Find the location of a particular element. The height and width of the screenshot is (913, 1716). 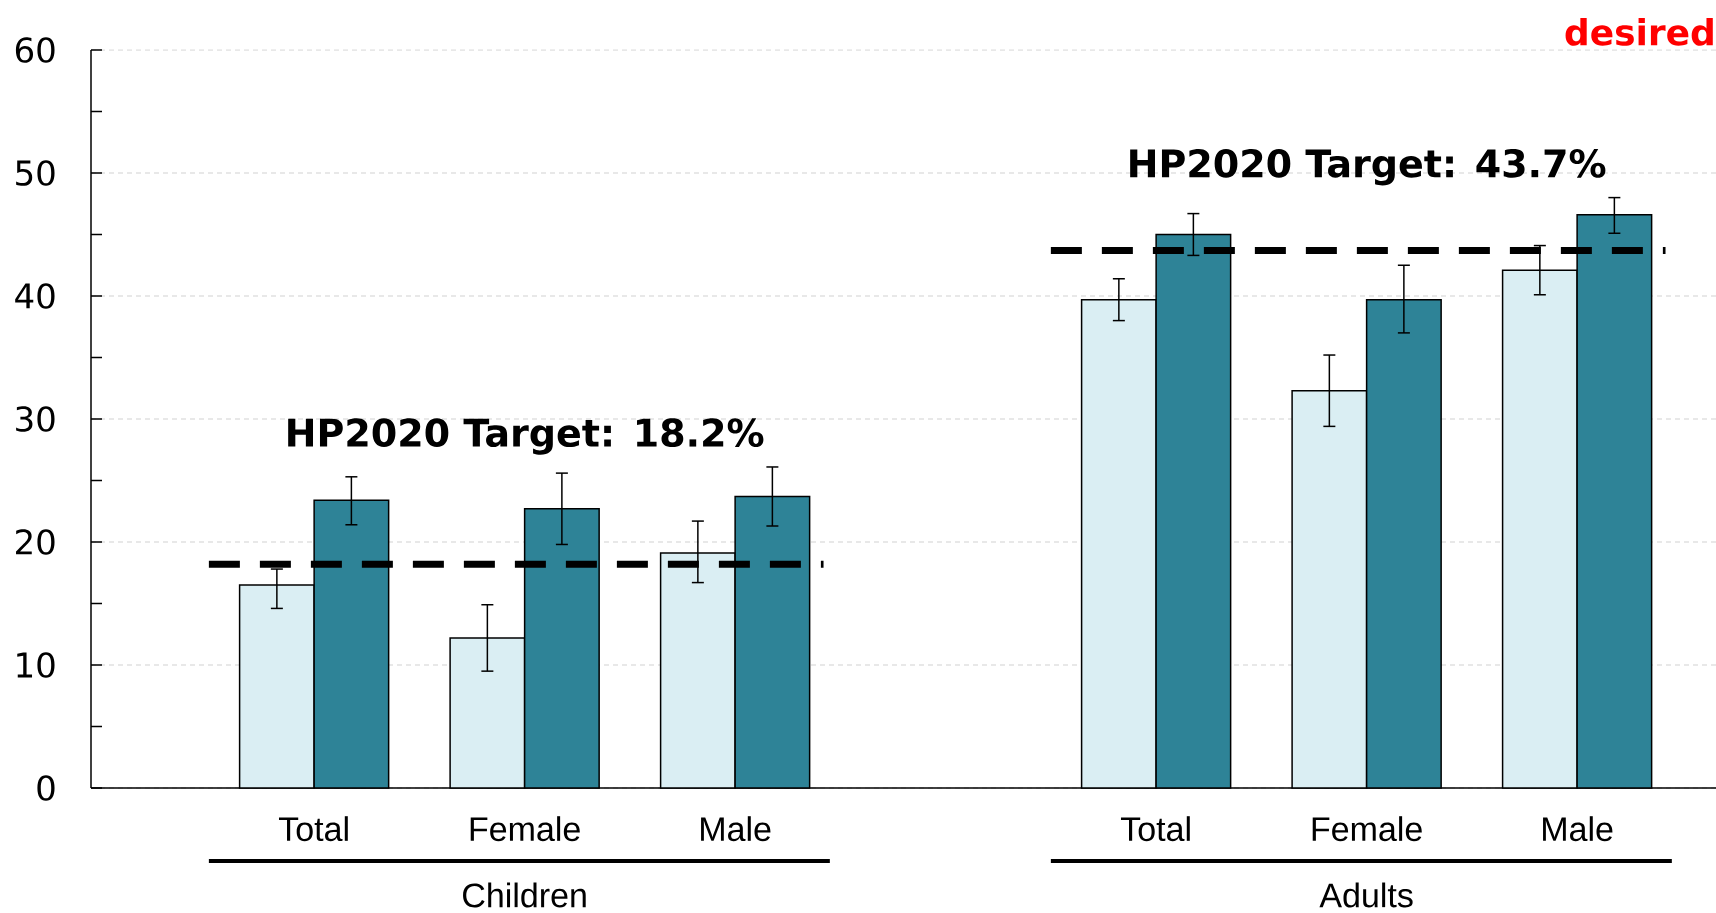

ref-line-label: HP2020 Target: 18.2% is located at coordinates (526, 436).